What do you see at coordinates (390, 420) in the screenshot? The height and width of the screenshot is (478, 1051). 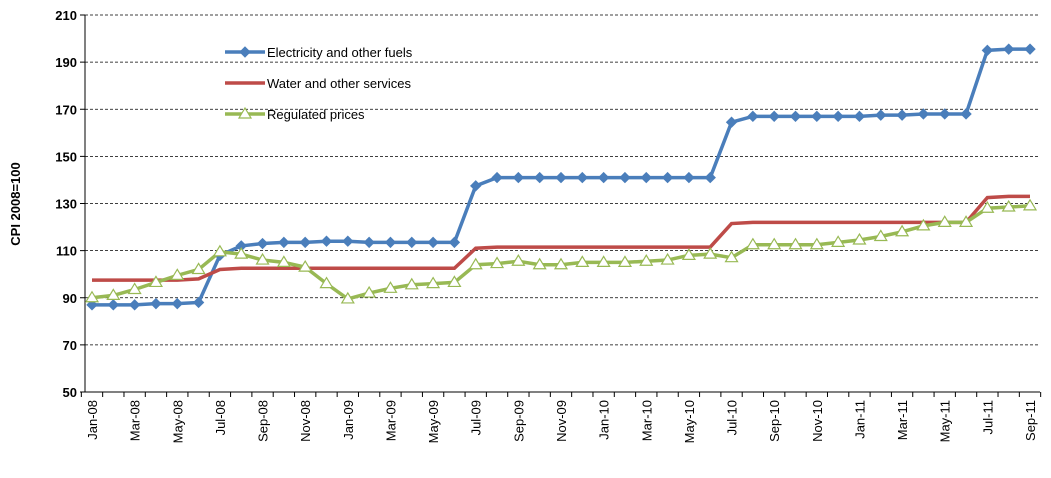 I see `x-tick-label: Mar-09` at bounding box center [390, 420].